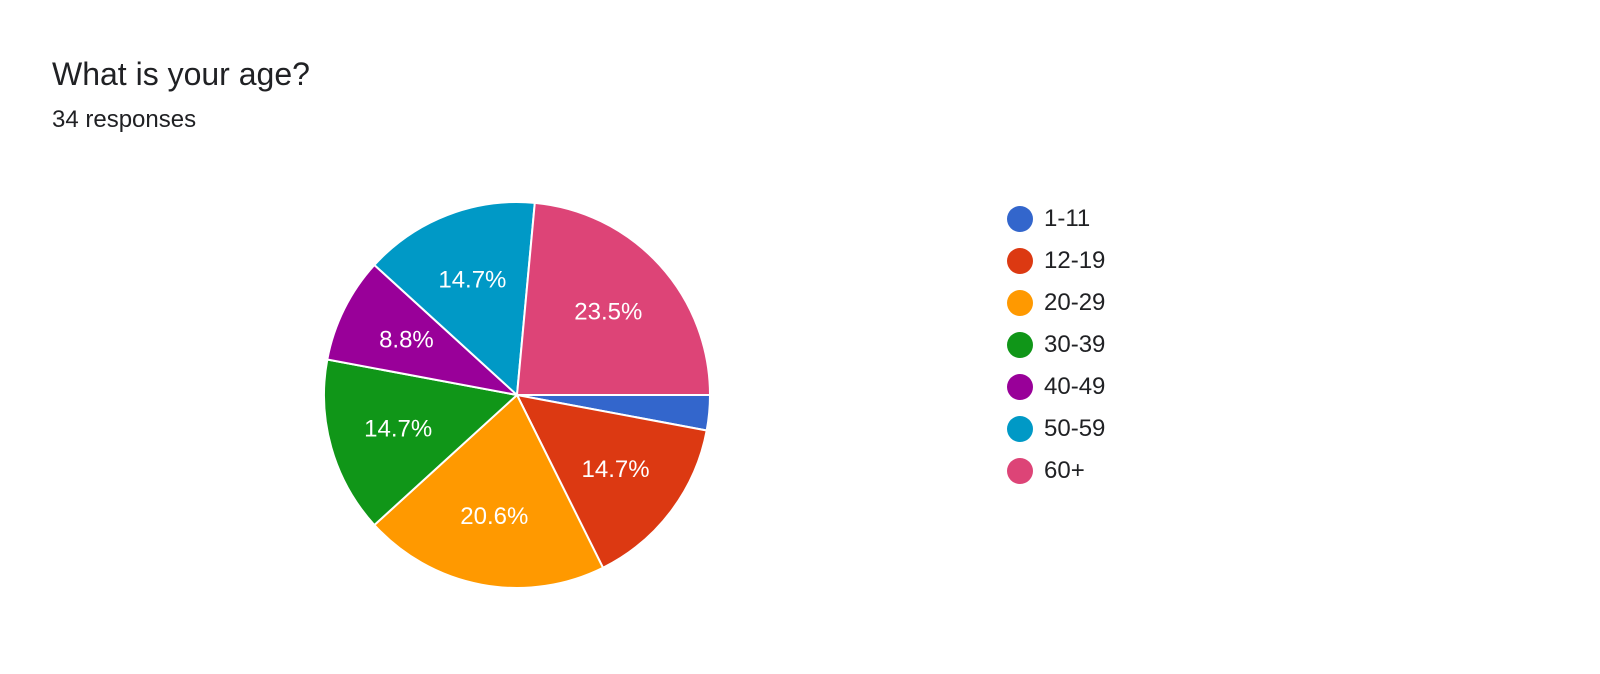 Image resolution: width=1600 pixels, height=674 pixels. I want to click on pie-slice-60+, so click(613, 298).